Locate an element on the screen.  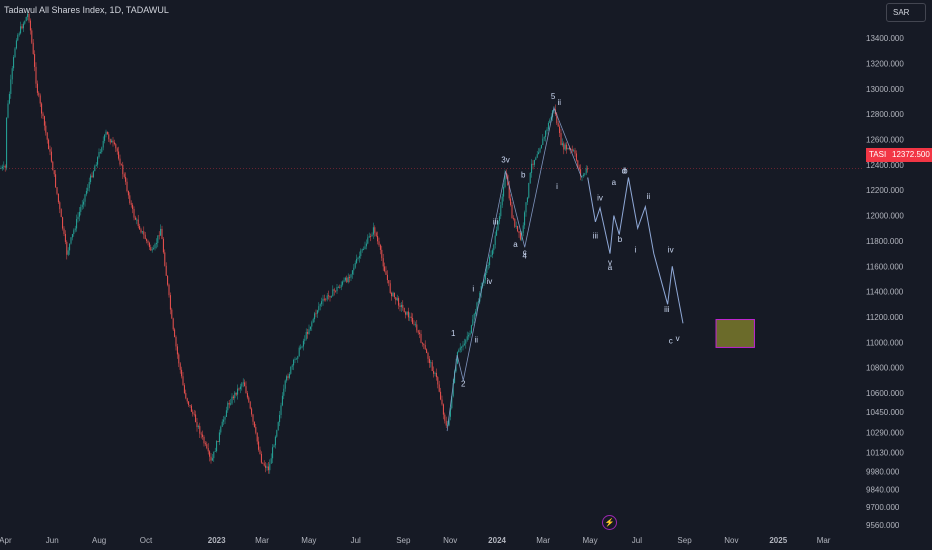
wave-label: i is located at coordinates (473, 289).